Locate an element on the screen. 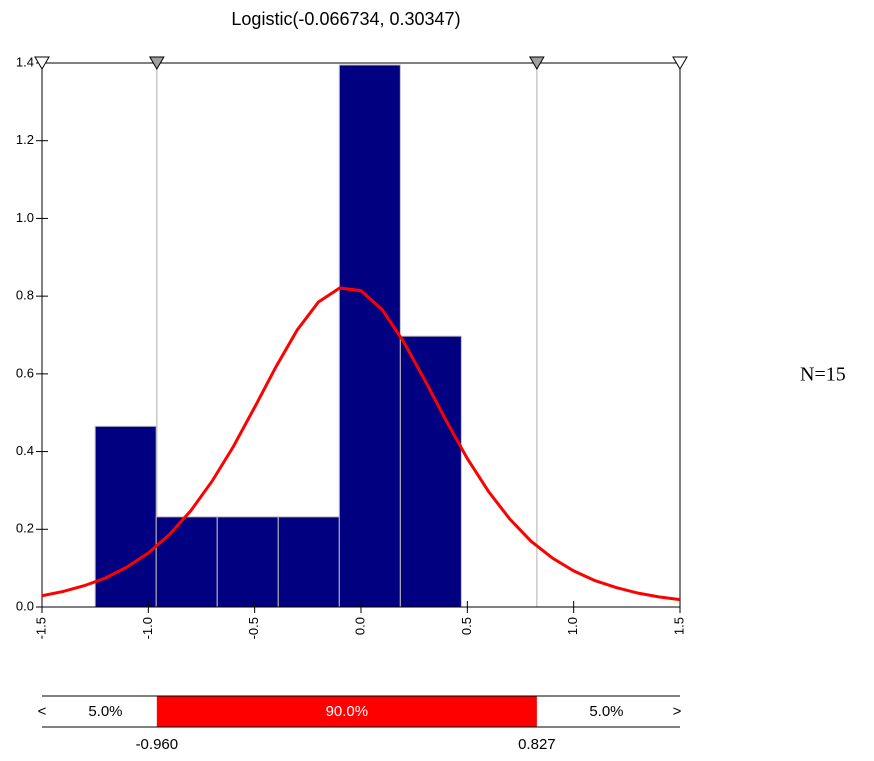 The image size is (874, 761). sample-size: N=15 is located at coordinates (823, 375).